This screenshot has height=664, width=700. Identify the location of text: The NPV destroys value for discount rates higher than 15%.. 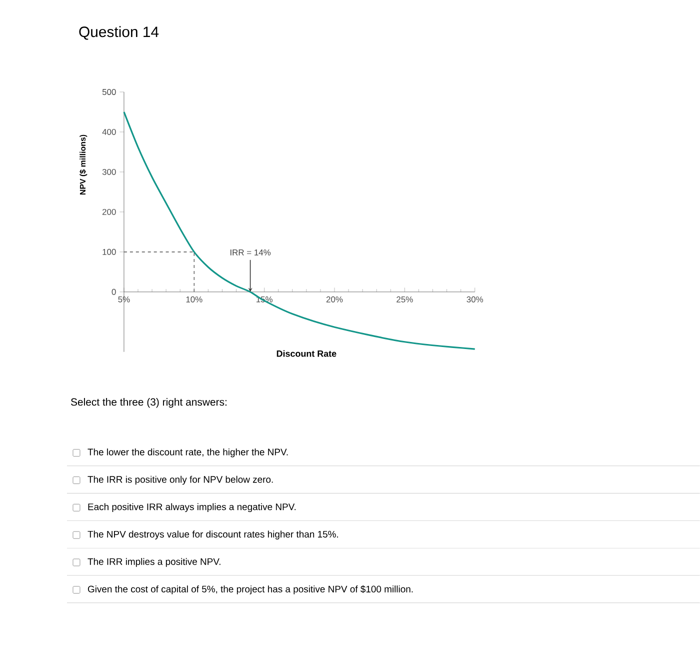
(213, 535).